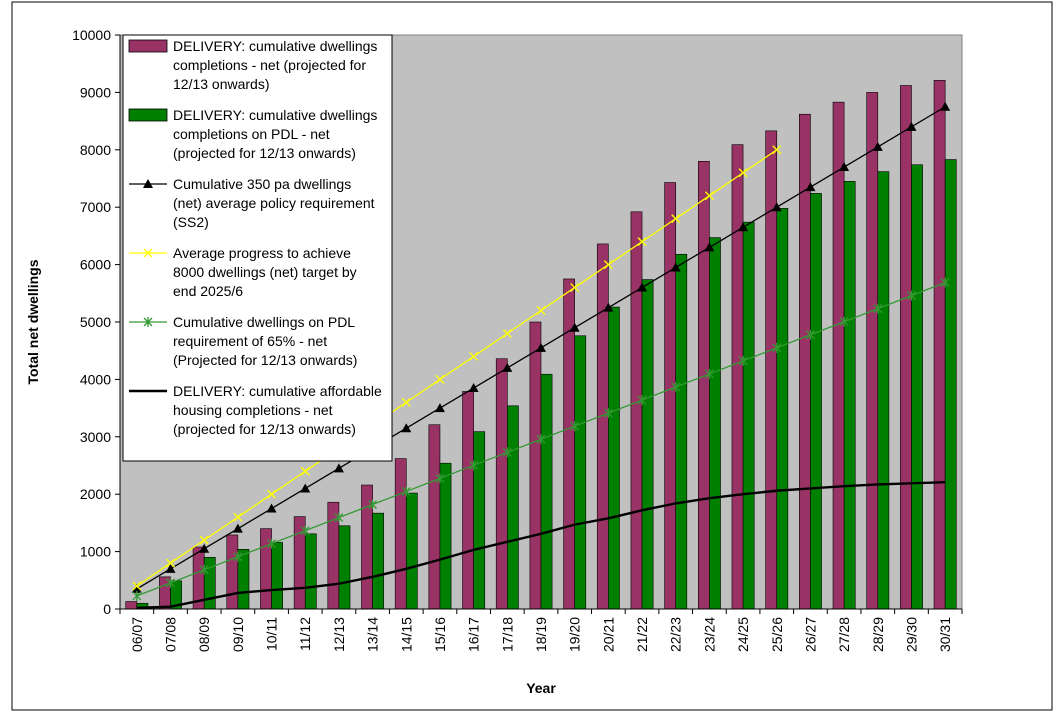  I want to click on x-tick-label: 07/08, so click(171, 634).